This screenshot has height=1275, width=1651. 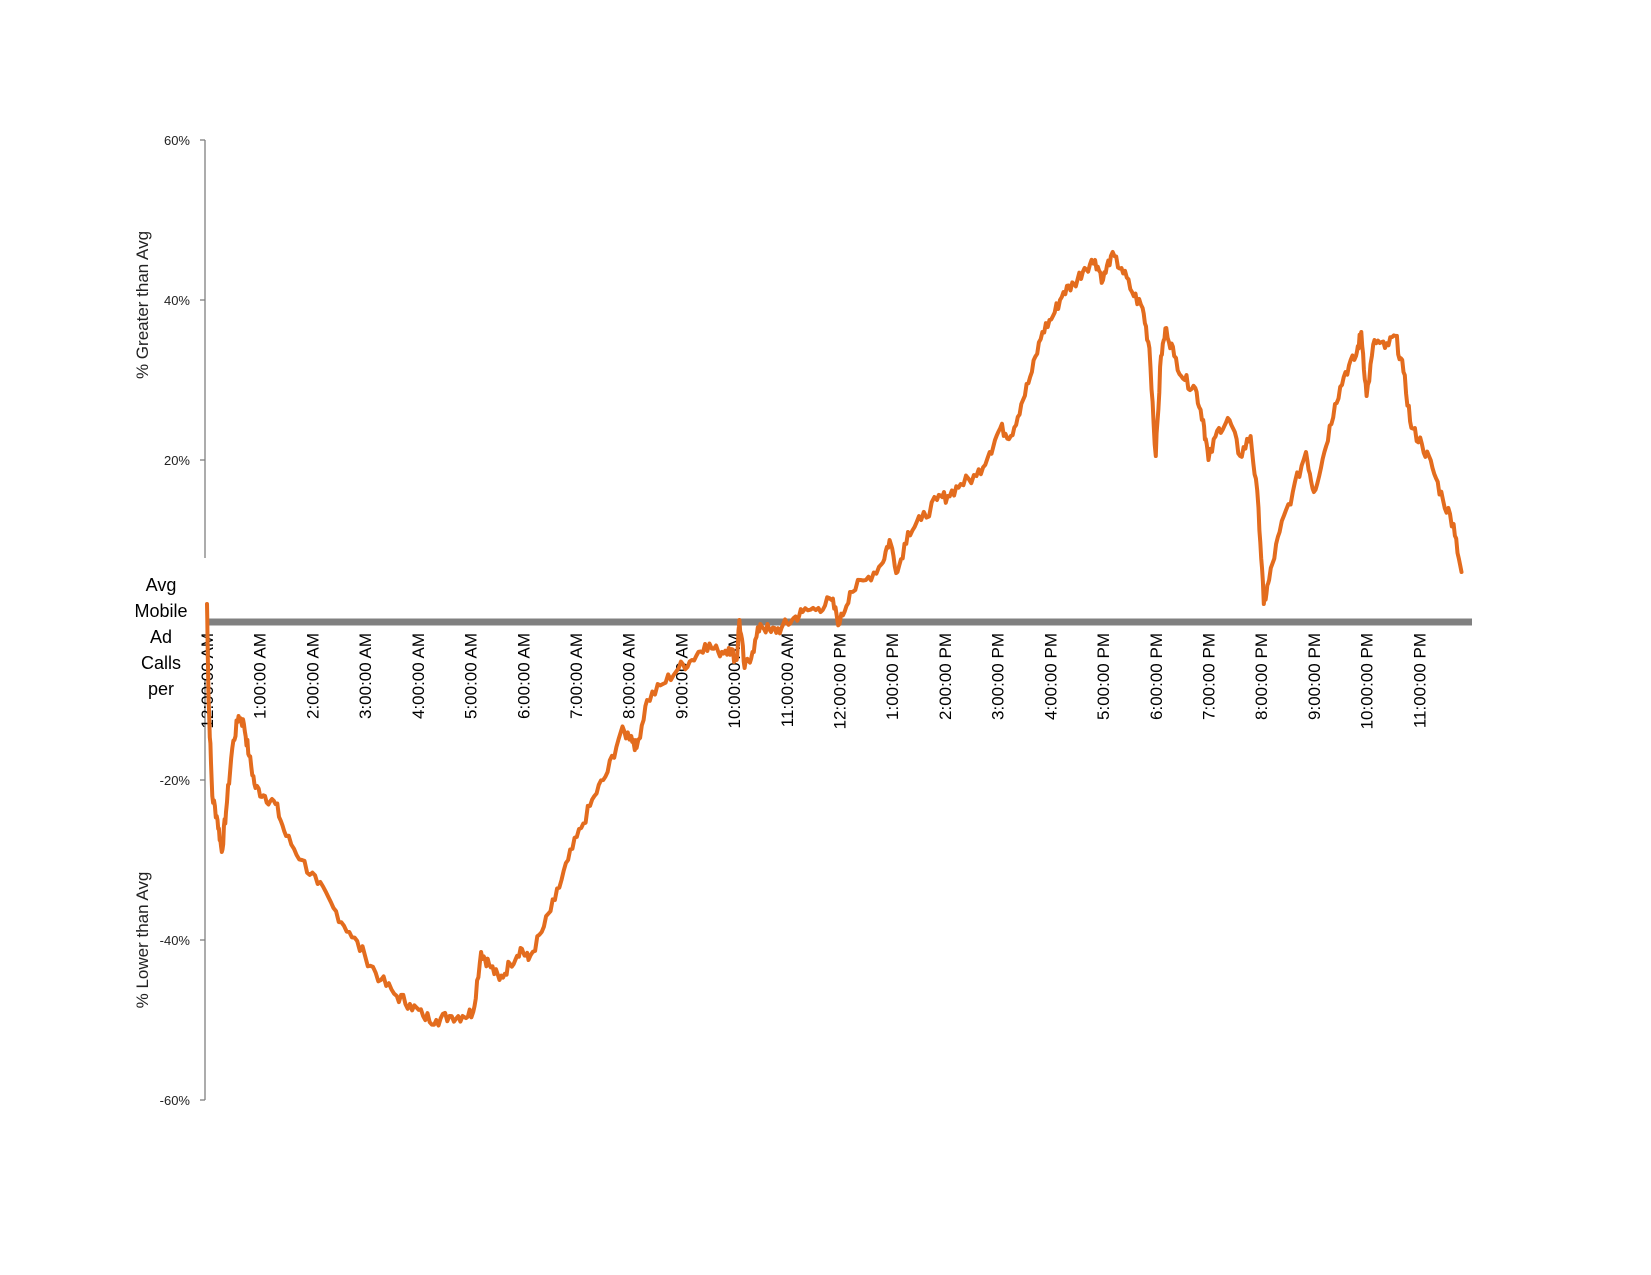 I want to click on baseline-label: Avg Mobile Ad Calls per, so click(x=160, y=637).